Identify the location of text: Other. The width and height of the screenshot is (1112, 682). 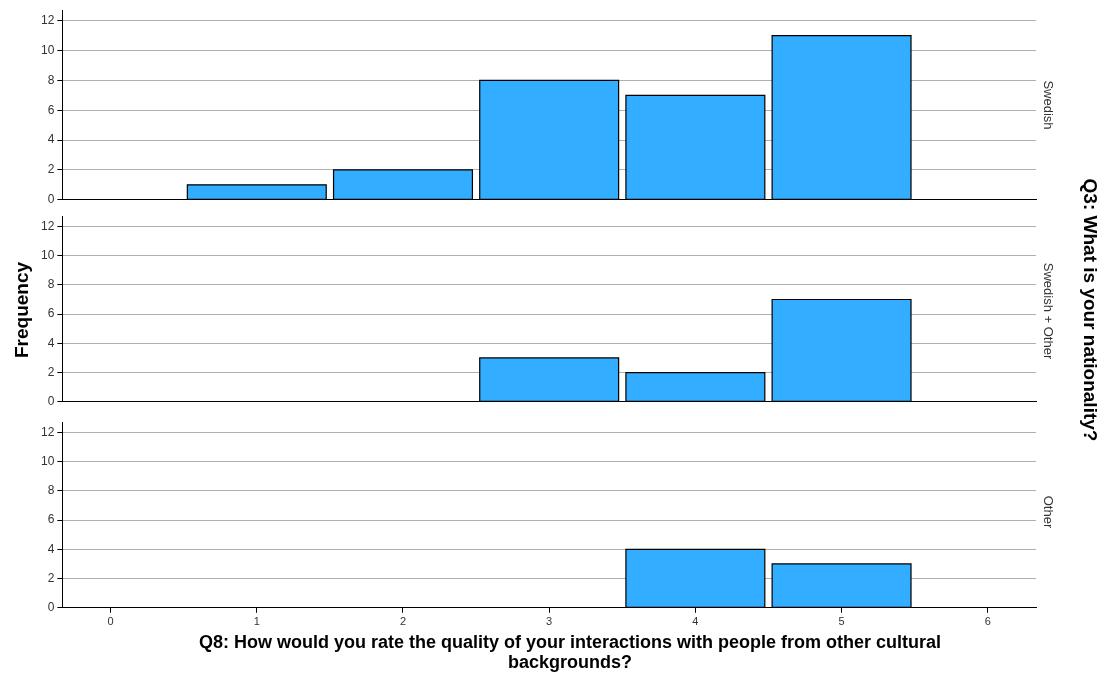
(1048, 512).